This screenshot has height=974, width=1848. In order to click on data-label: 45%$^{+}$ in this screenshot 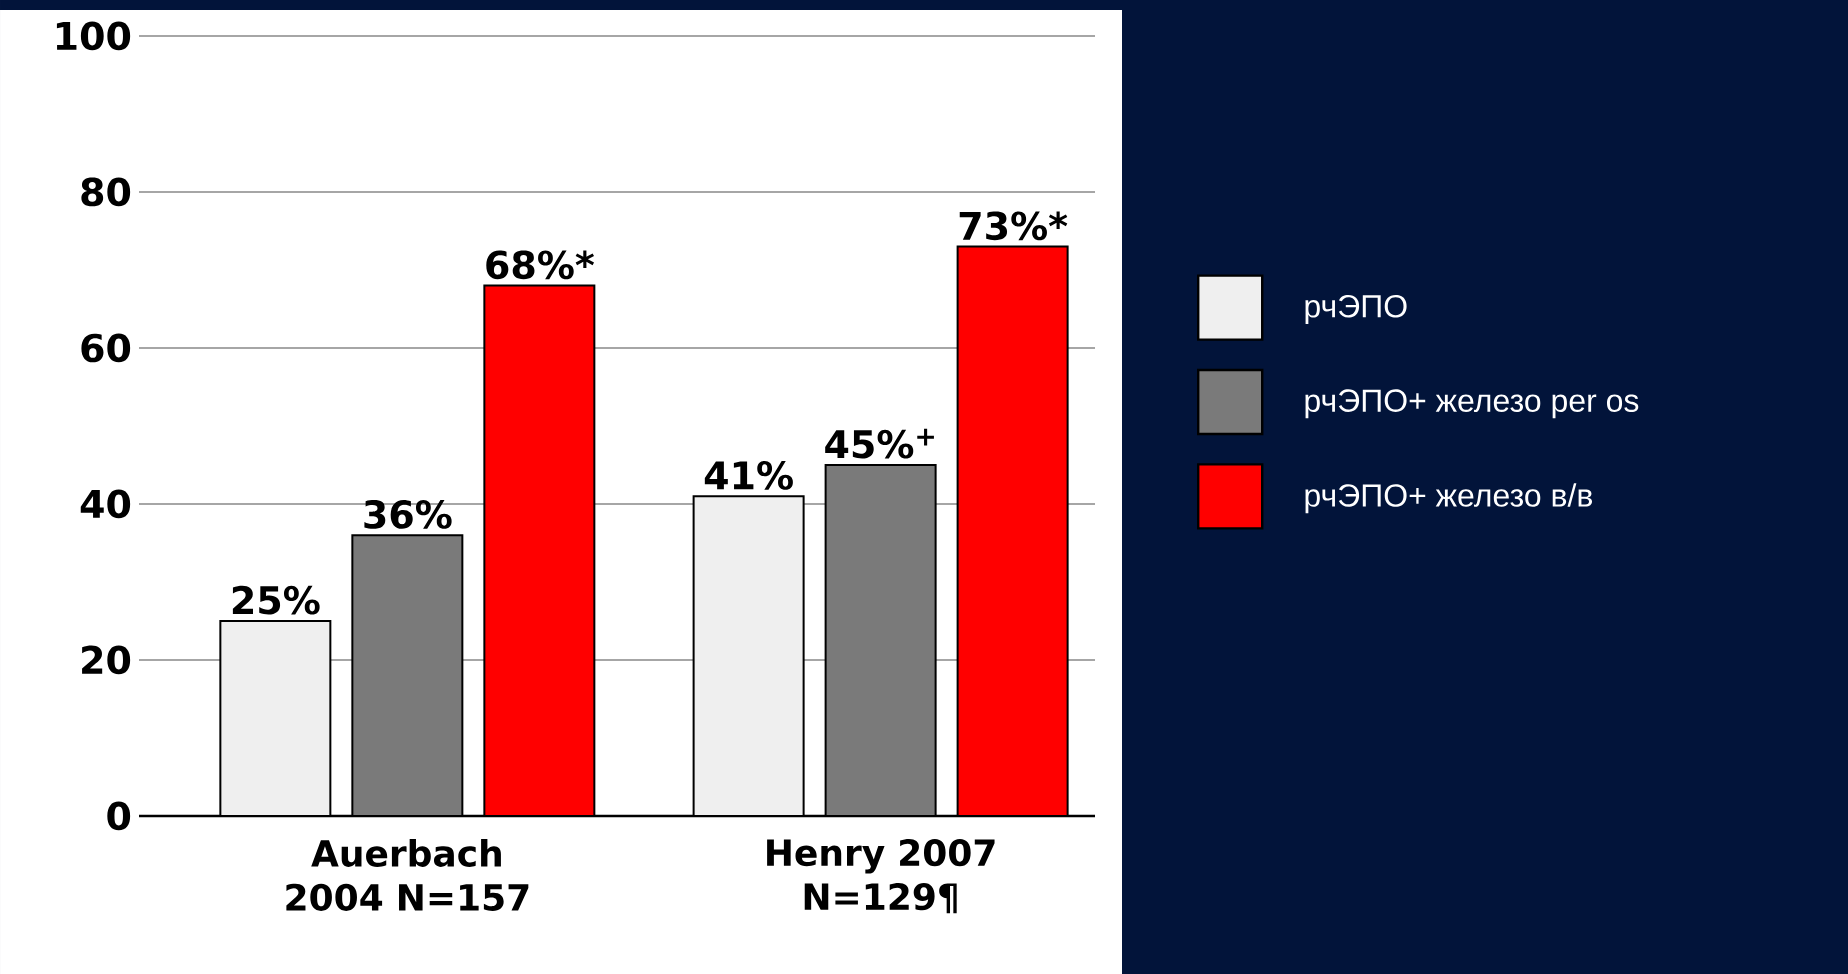, I will do `click(879, 443)`.